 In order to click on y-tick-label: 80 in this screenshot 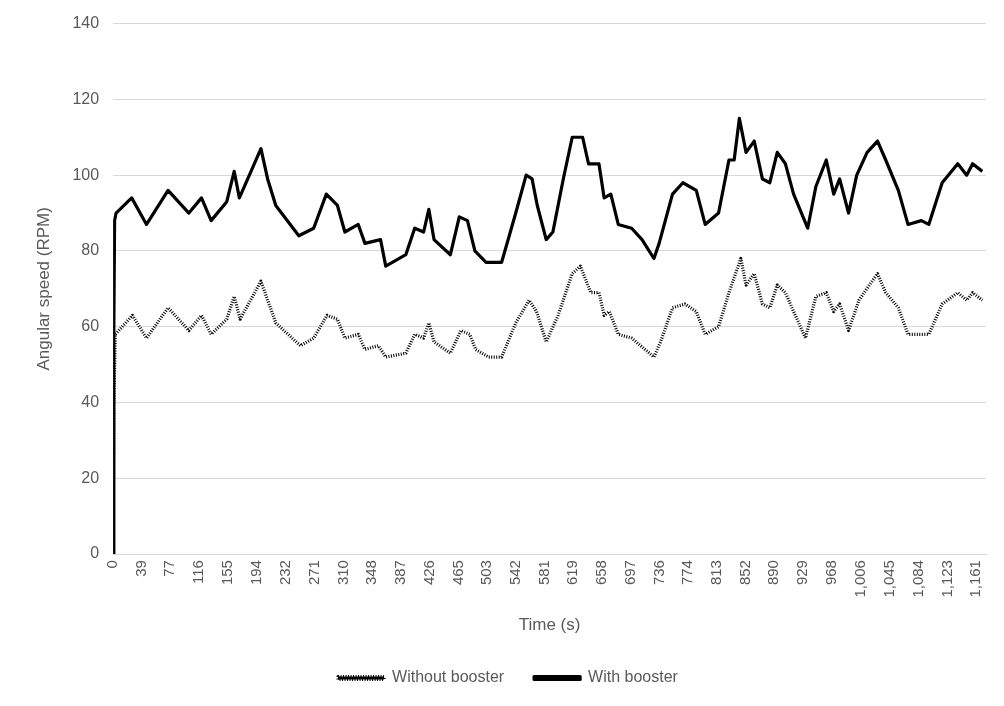, I will do `click(90, 250)`.